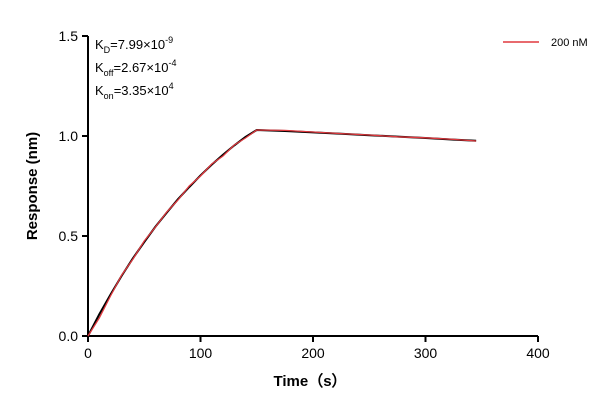 The width and height of the screenshot is (616, 412). I want to click on x-tick-label: 100, so click(201, 353).